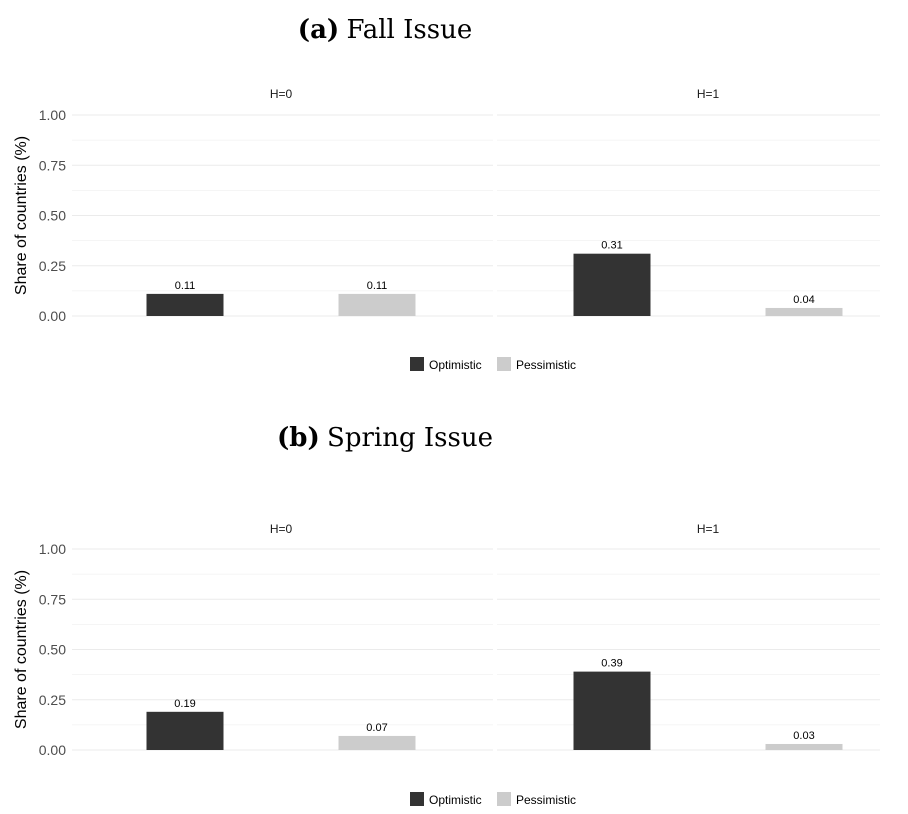 The image size is (908, 814). Describe the element at coordinates (611, 246) in the screenshot. I see `bar-value-label: 0.31` at that location.